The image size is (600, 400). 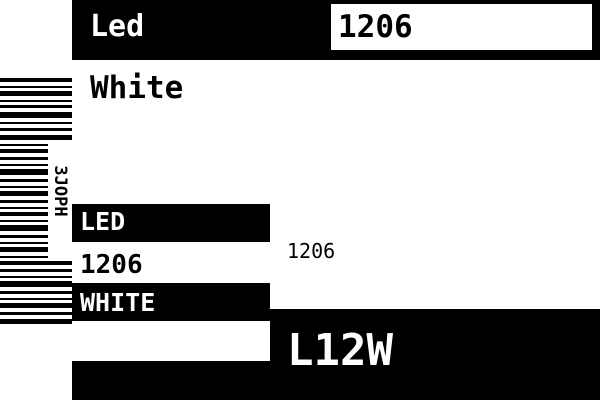 What do you see at coordinates (137, 88) in the screenshot?
I see `color-value: White` at bounding box center [137, 88].